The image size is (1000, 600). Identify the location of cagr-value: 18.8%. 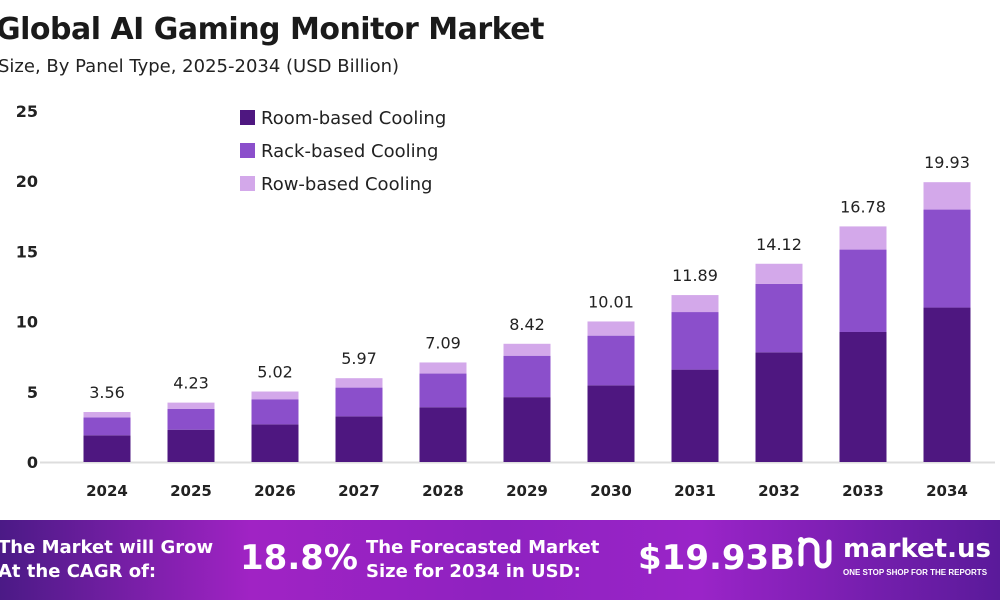
(299, 558).